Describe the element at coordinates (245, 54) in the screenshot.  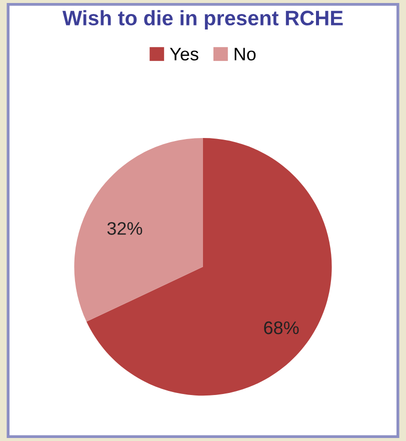
I see `legend-label: No` at that location.